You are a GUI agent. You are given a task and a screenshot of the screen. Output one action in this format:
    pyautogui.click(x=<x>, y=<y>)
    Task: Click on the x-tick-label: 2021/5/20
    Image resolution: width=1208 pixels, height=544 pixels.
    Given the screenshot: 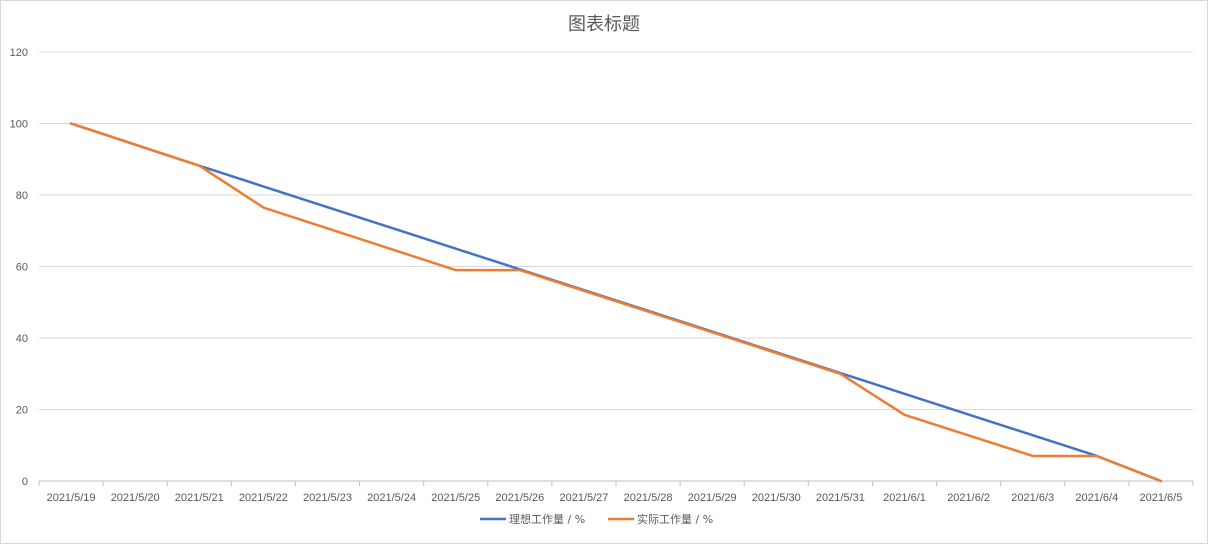 What is the action you would take?
    pyautogui.click(x=135, y=498)
    